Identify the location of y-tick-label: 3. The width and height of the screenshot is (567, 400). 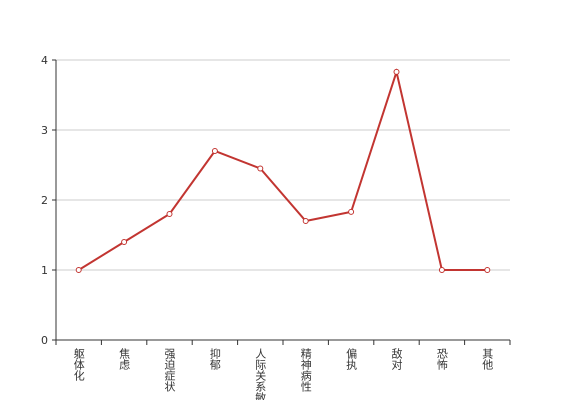
(44, 130).